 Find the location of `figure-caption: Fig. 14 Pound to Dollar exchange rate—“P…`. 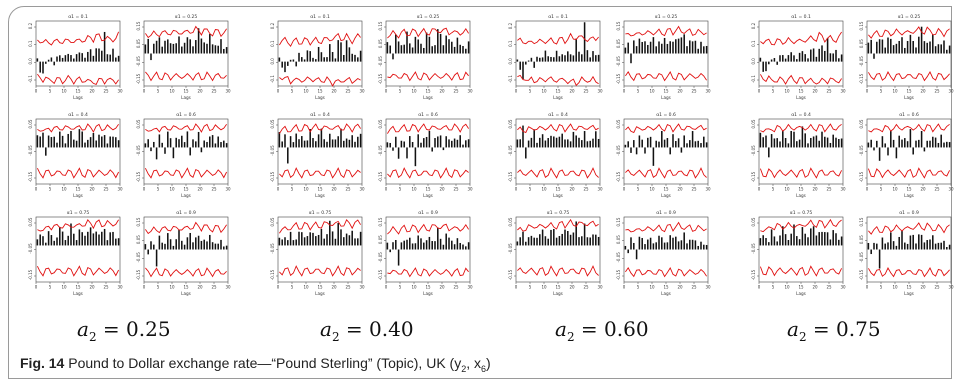

figure-caption: Fig. 14 Pound to Dollar exchange rate—“P… is located at coordinates (255, 364).